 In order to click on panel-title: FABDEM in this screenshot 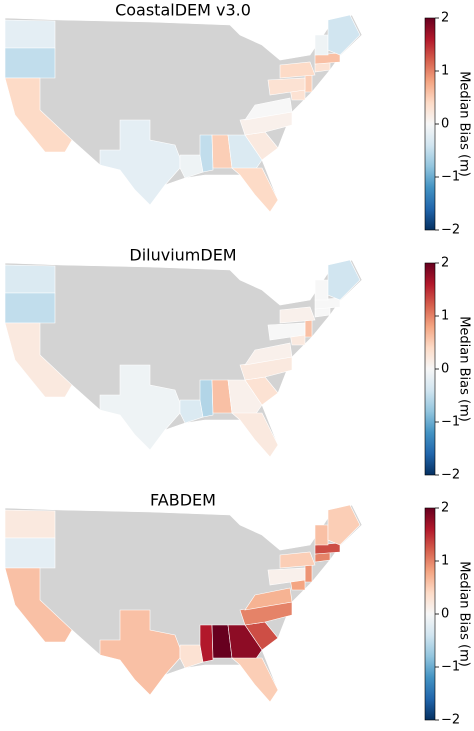, I will do `click(183, 500)`.